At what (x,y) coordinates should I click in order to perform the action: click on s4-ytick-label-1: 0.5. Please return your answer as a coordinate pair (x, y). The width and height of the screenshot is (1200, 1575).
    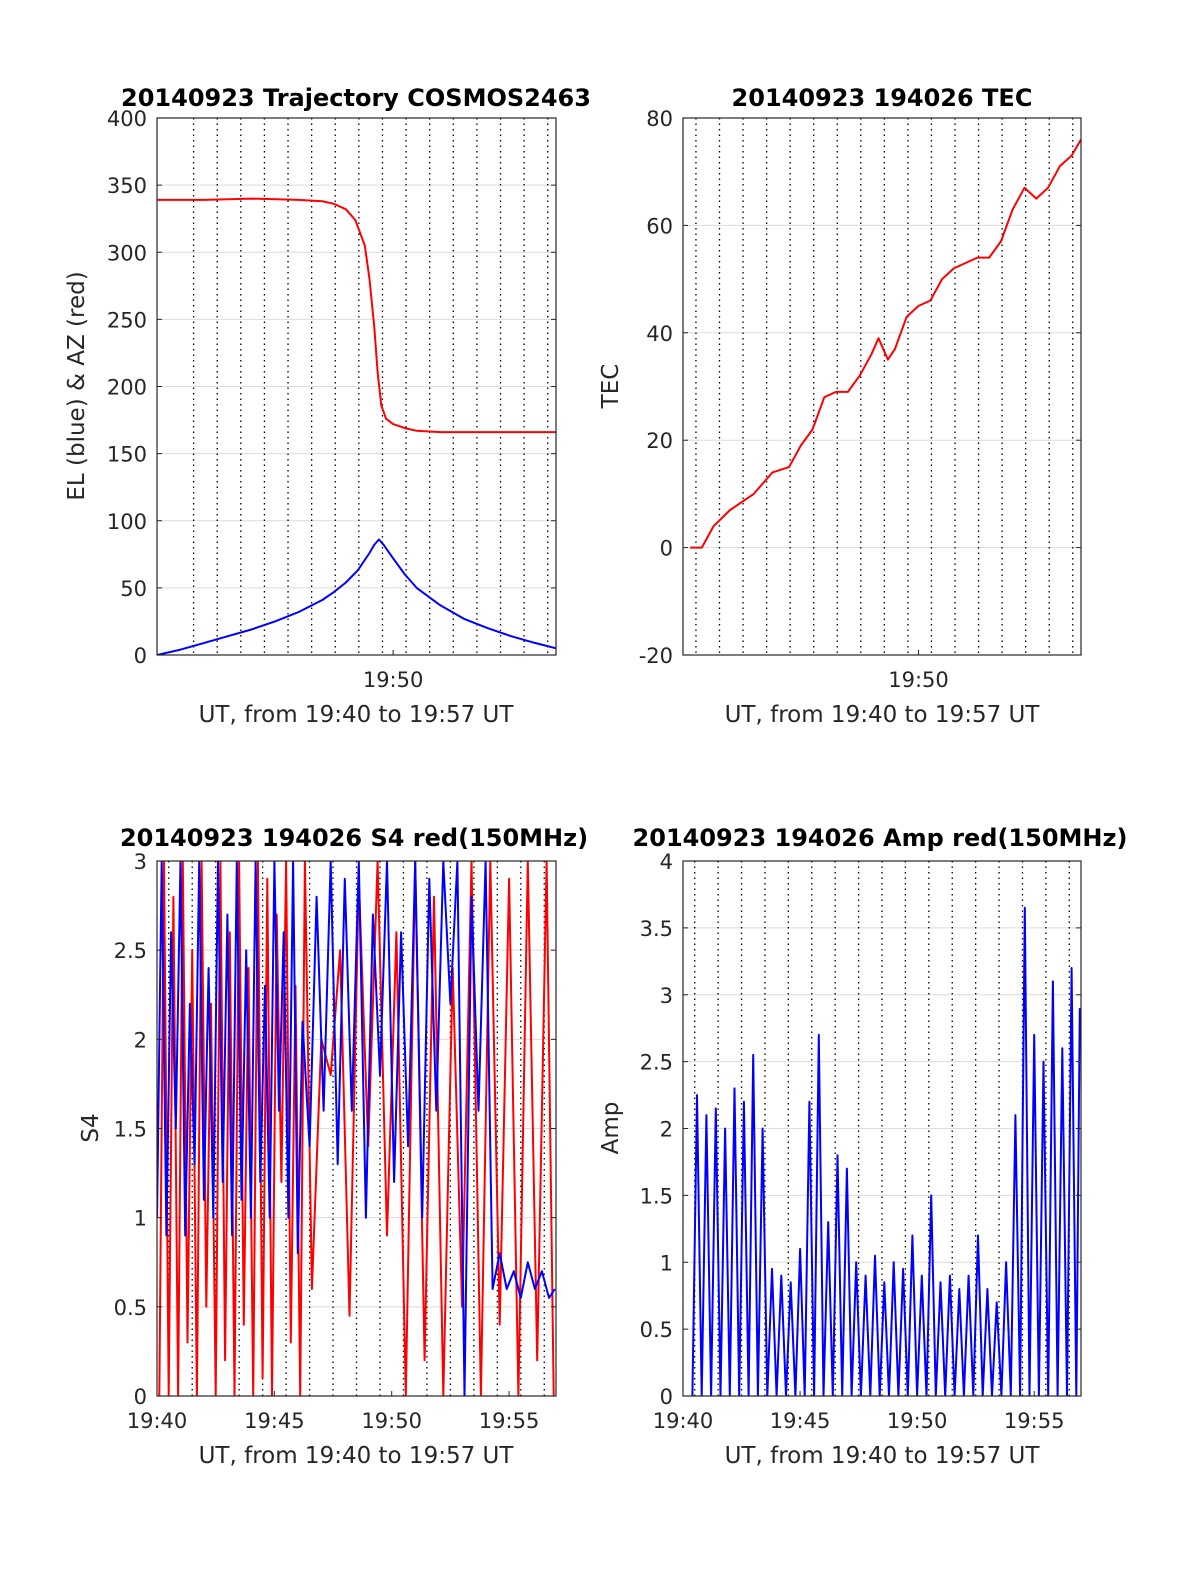
    Looking at the image, I should click on (130, 1308).